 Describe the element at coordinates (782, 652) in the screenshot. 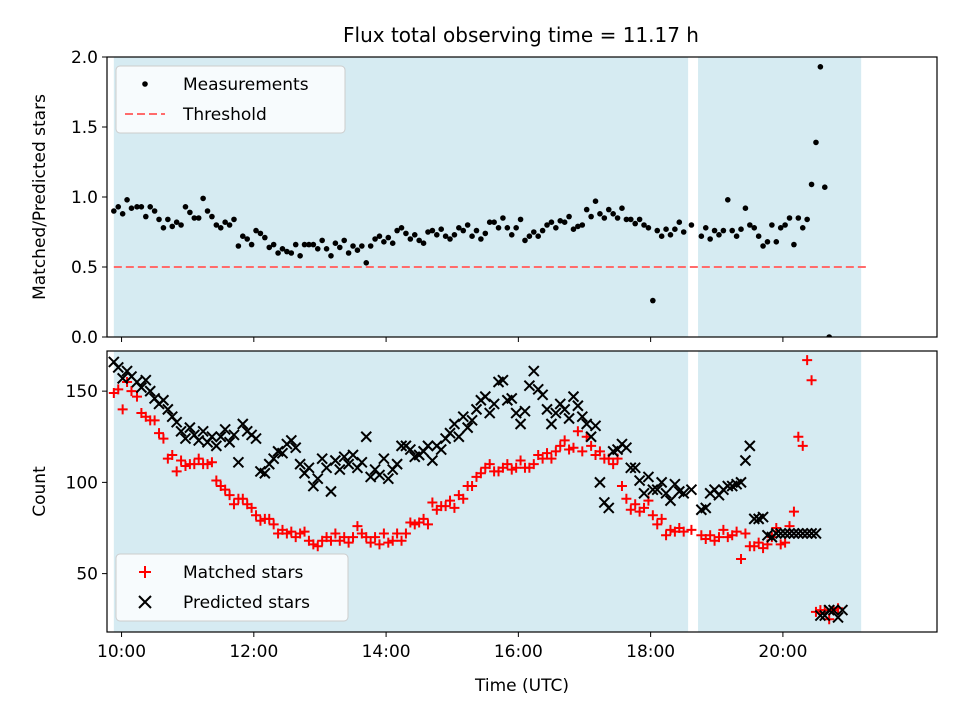

I see `x-tick-label: 20:00` at that location.